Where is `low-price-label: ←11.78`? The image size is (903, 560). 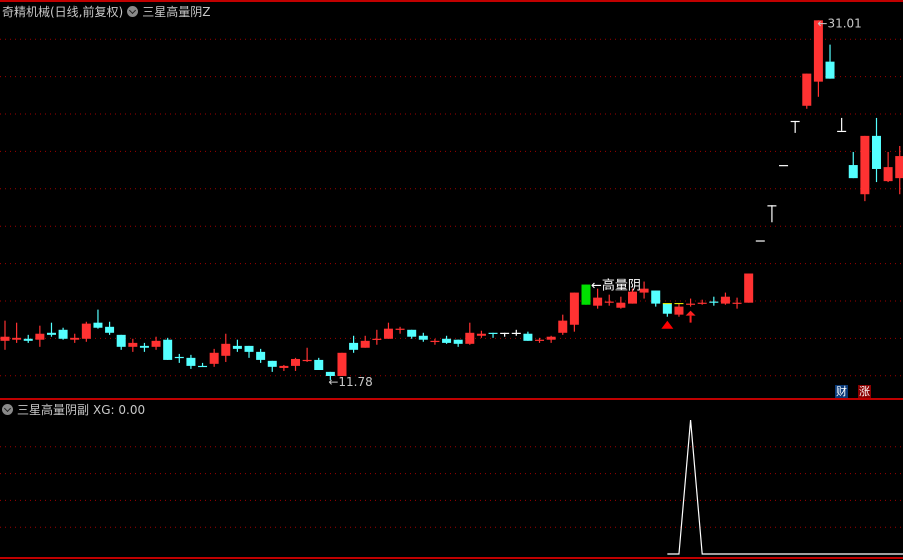 low-price-label: ←11.78 is located at coordinates (350, 382).